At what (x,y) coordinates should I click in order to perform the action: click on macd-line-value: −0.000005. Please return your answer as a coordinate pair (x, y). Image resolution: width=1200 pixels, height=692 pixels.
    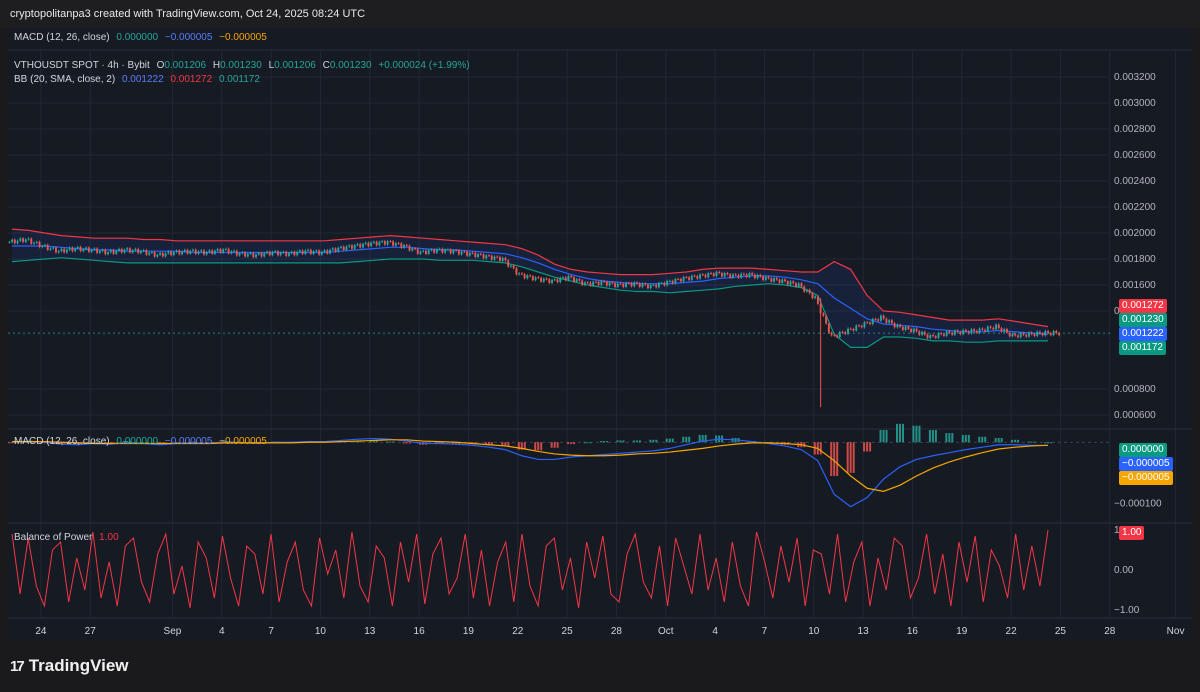
    Looking at the image, I should click on (188, 441).